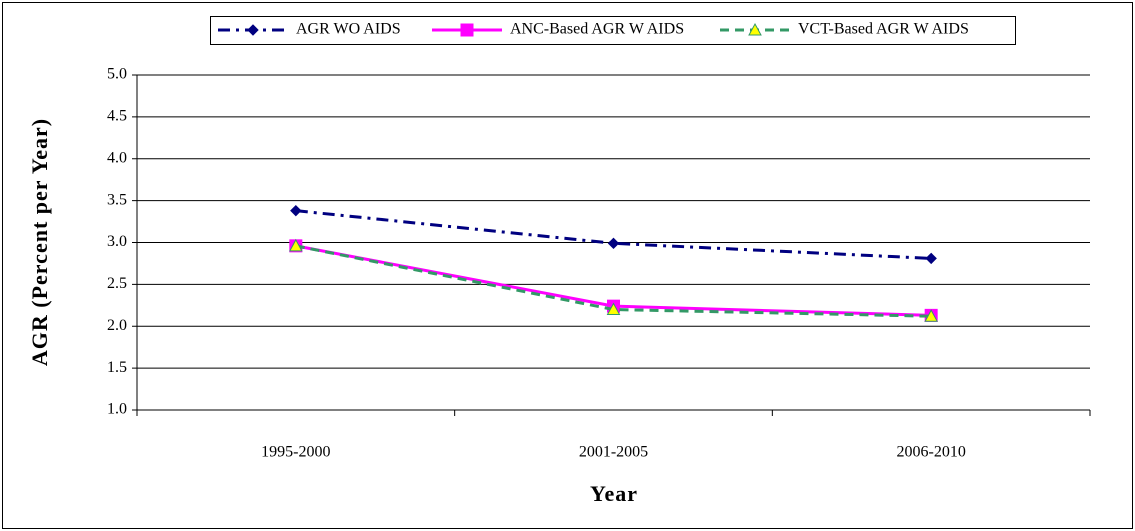 The width and height of the screenshot is (1135, 531). I want to click on y-tick-label: 3.5, so click(117, 199).